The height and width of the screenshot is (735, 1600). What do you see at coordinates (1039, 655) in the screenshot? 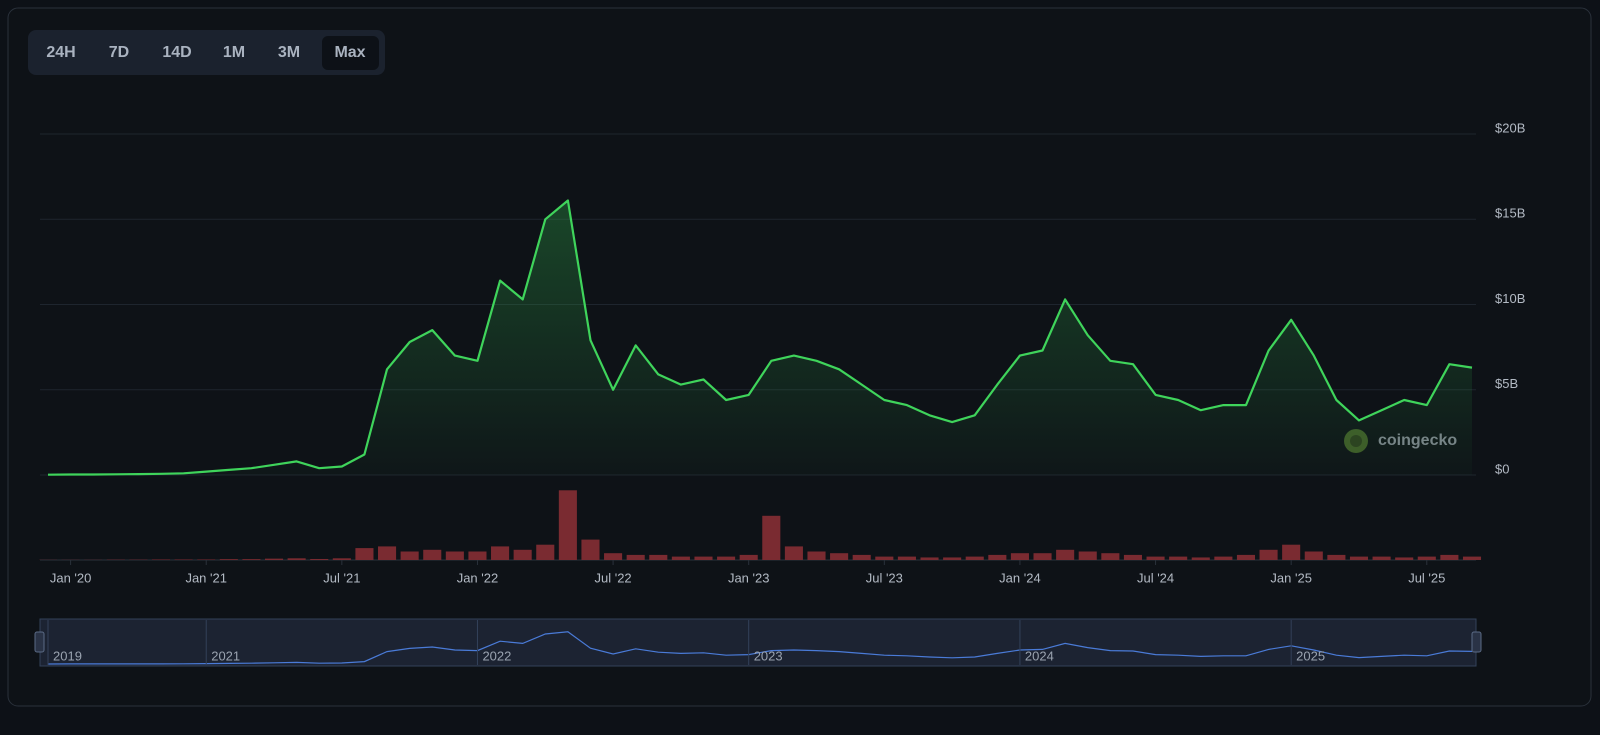
I see `navigator-label: 2024` at bounding box center [1039, 655].